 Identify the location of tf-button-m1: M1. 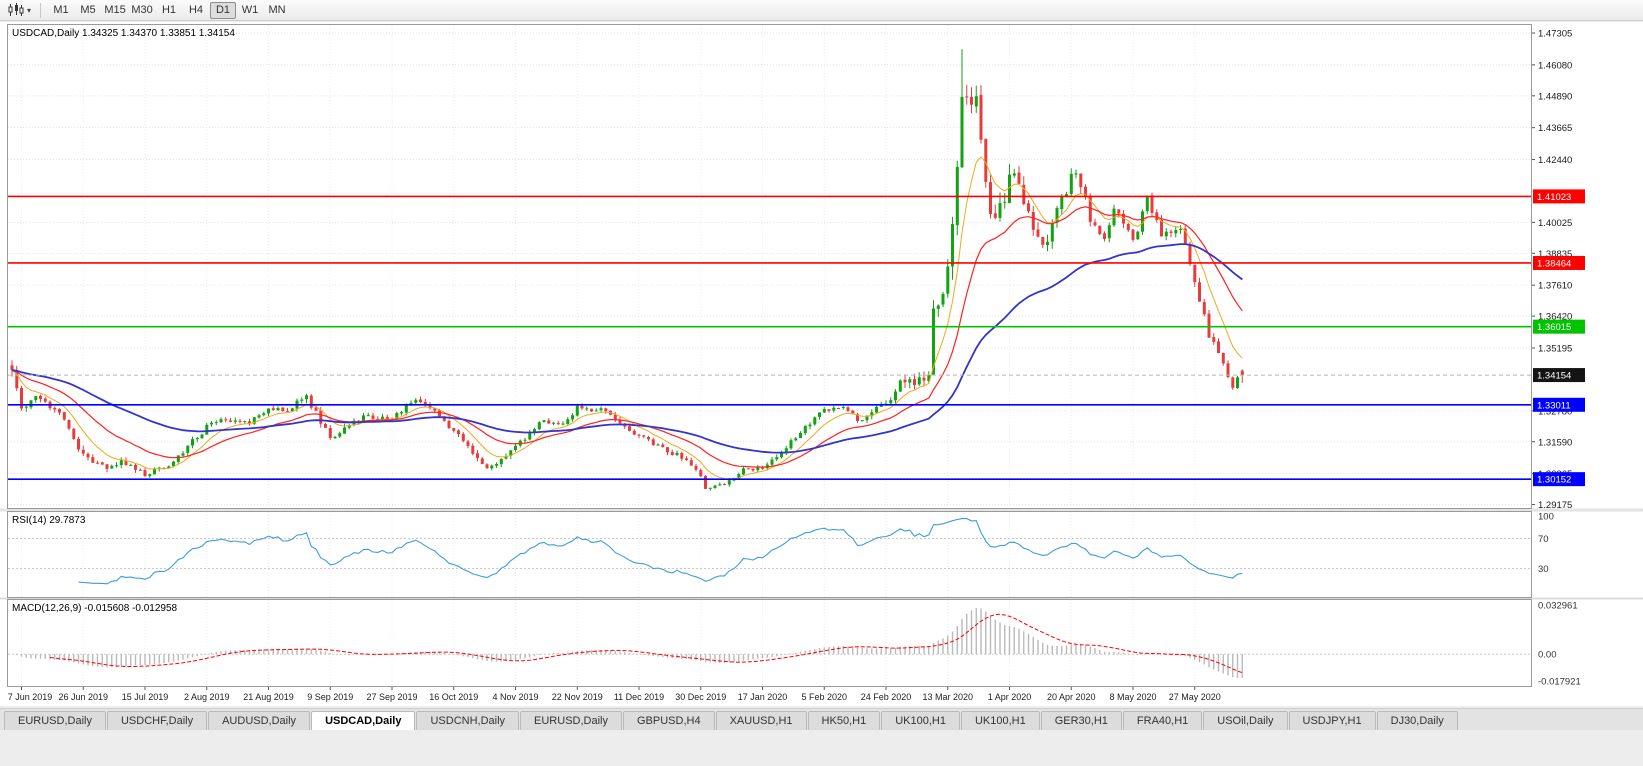
(61, 10).